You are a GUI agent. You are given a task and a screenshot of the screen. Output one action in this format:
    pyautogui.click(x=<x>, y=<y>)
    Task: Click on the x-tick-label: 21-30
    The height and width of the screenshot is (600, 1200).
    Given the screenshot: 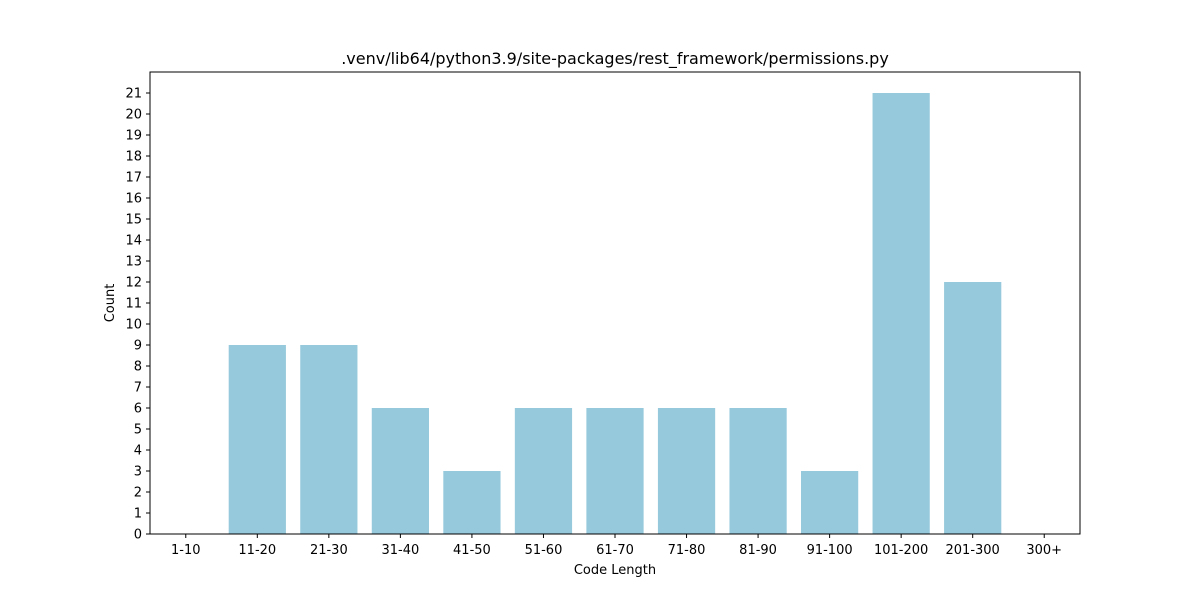 What is the action you would take?
    pyautogui.click(x=329, y=550)
    